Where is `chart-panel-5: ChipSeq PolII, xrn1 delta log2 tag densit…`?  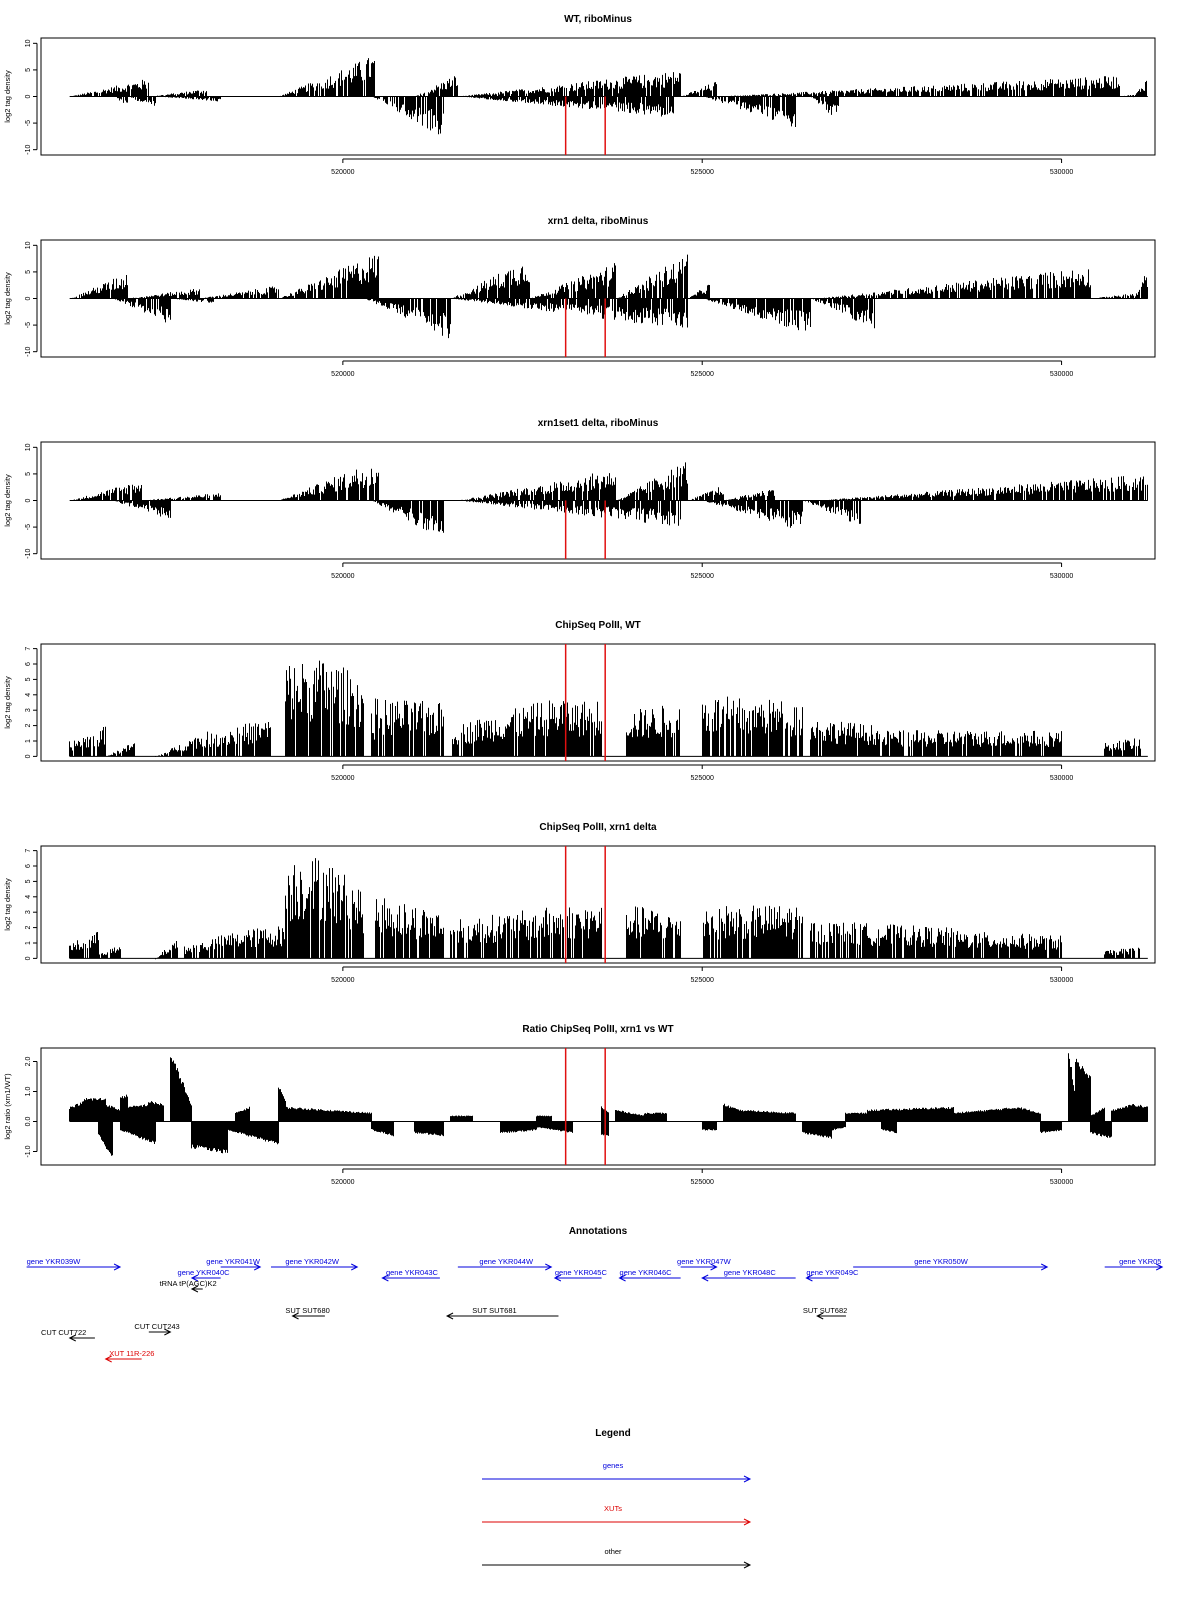 chart-panel-5: ChipSeq PolII, xrn1 delta log2 tag densit… is located at coordinates (579, 903).